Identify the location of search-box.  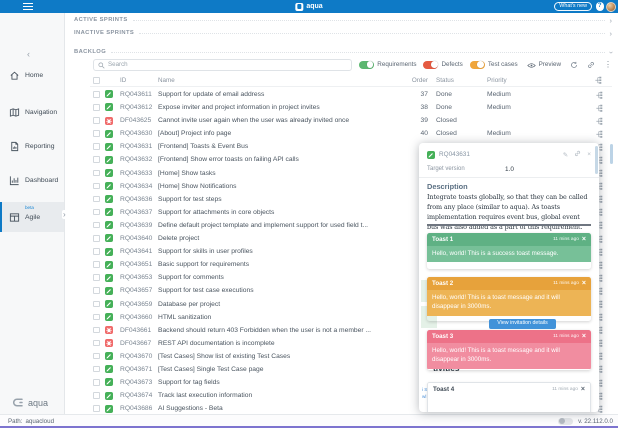
(223, 64).